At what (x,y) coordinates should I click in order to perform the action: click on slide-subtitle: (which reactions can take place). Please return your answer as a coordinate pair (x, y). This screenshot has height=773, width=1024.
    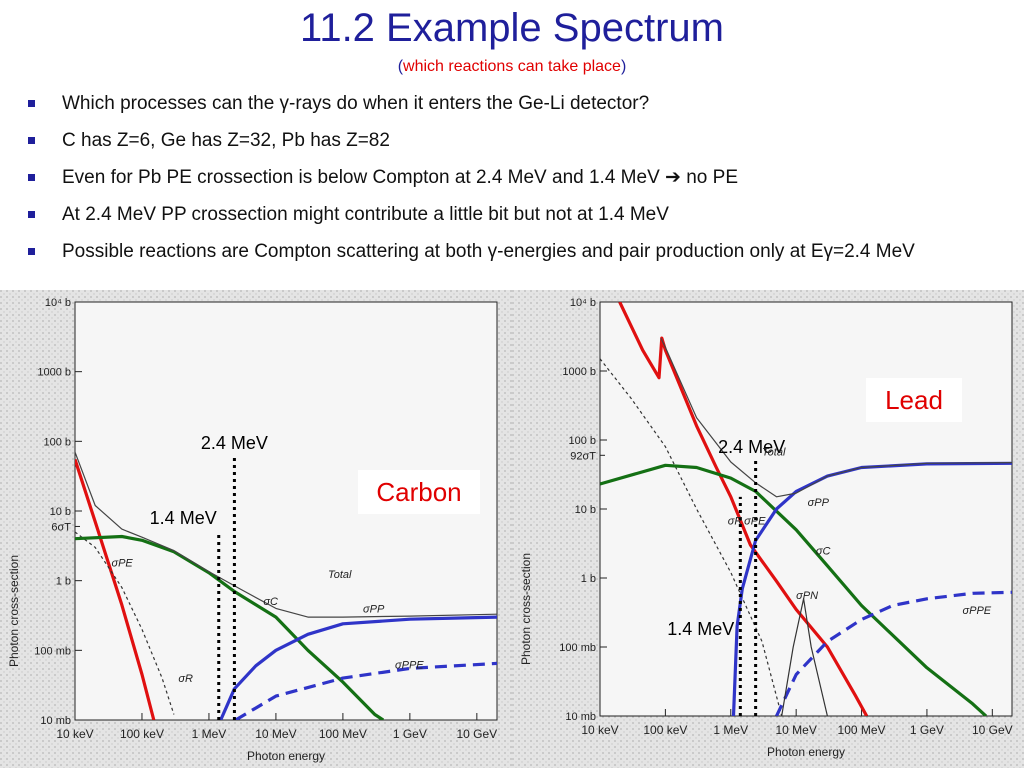
    Looking at the image, I should click on (512, 67).